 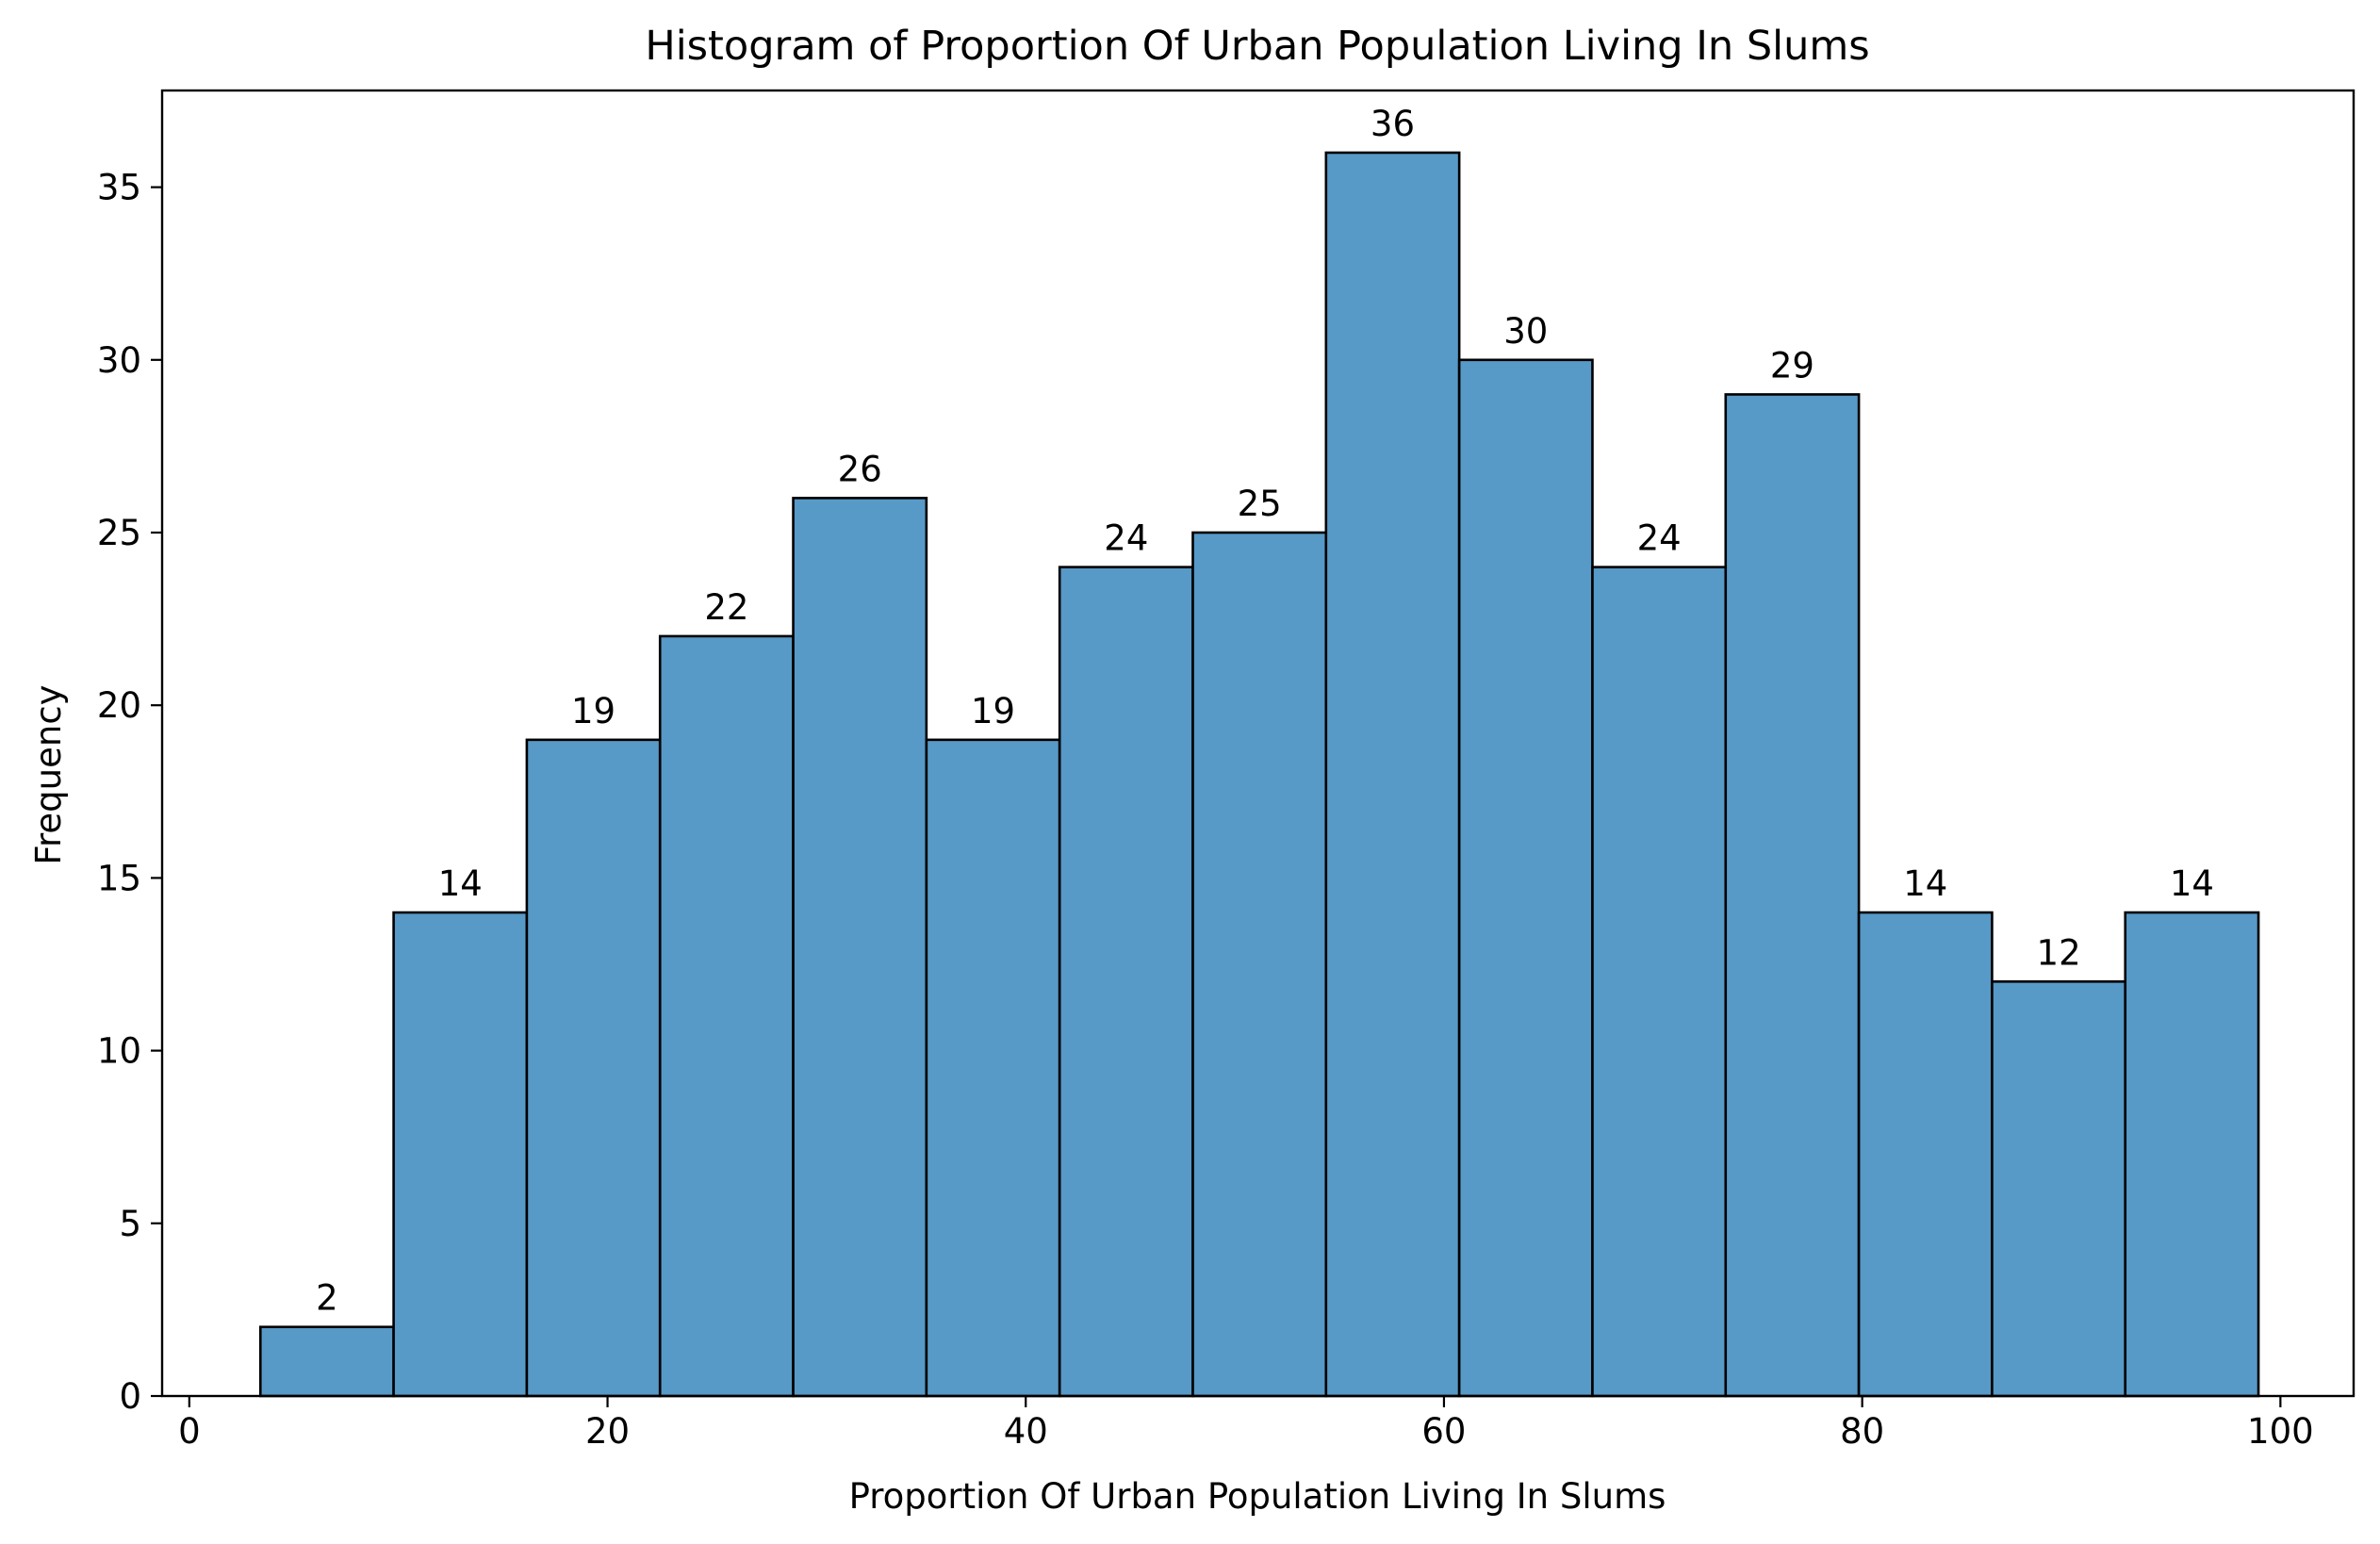 What do you see at coordinates (1260, 504) in the screenshot?
I see `bar-value-label: 25` at bounding box center [1260, 504].